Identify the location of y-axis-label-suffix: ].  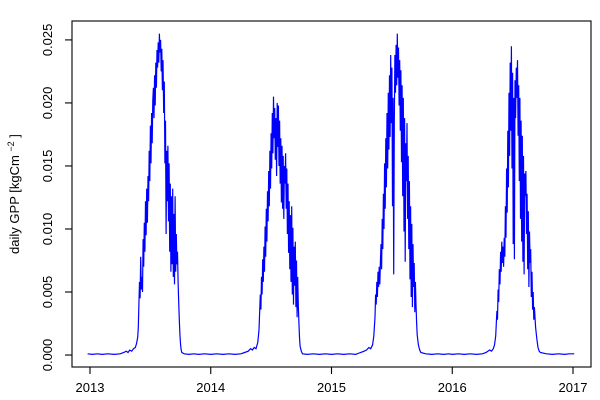
(14, 136).